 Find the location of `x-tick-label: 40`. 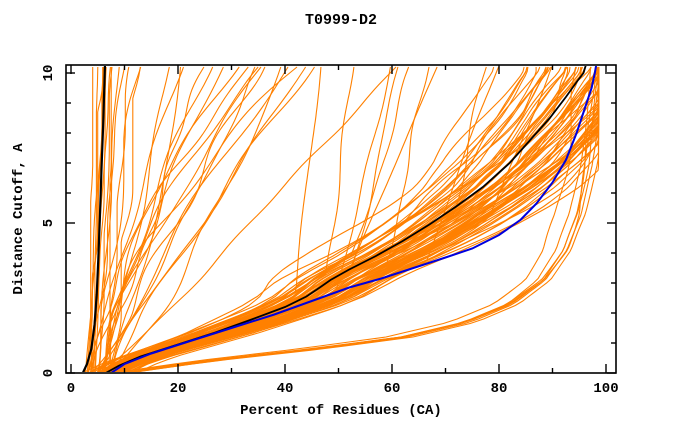

x-tick-label: 40 is located at coordinates (285, 389).